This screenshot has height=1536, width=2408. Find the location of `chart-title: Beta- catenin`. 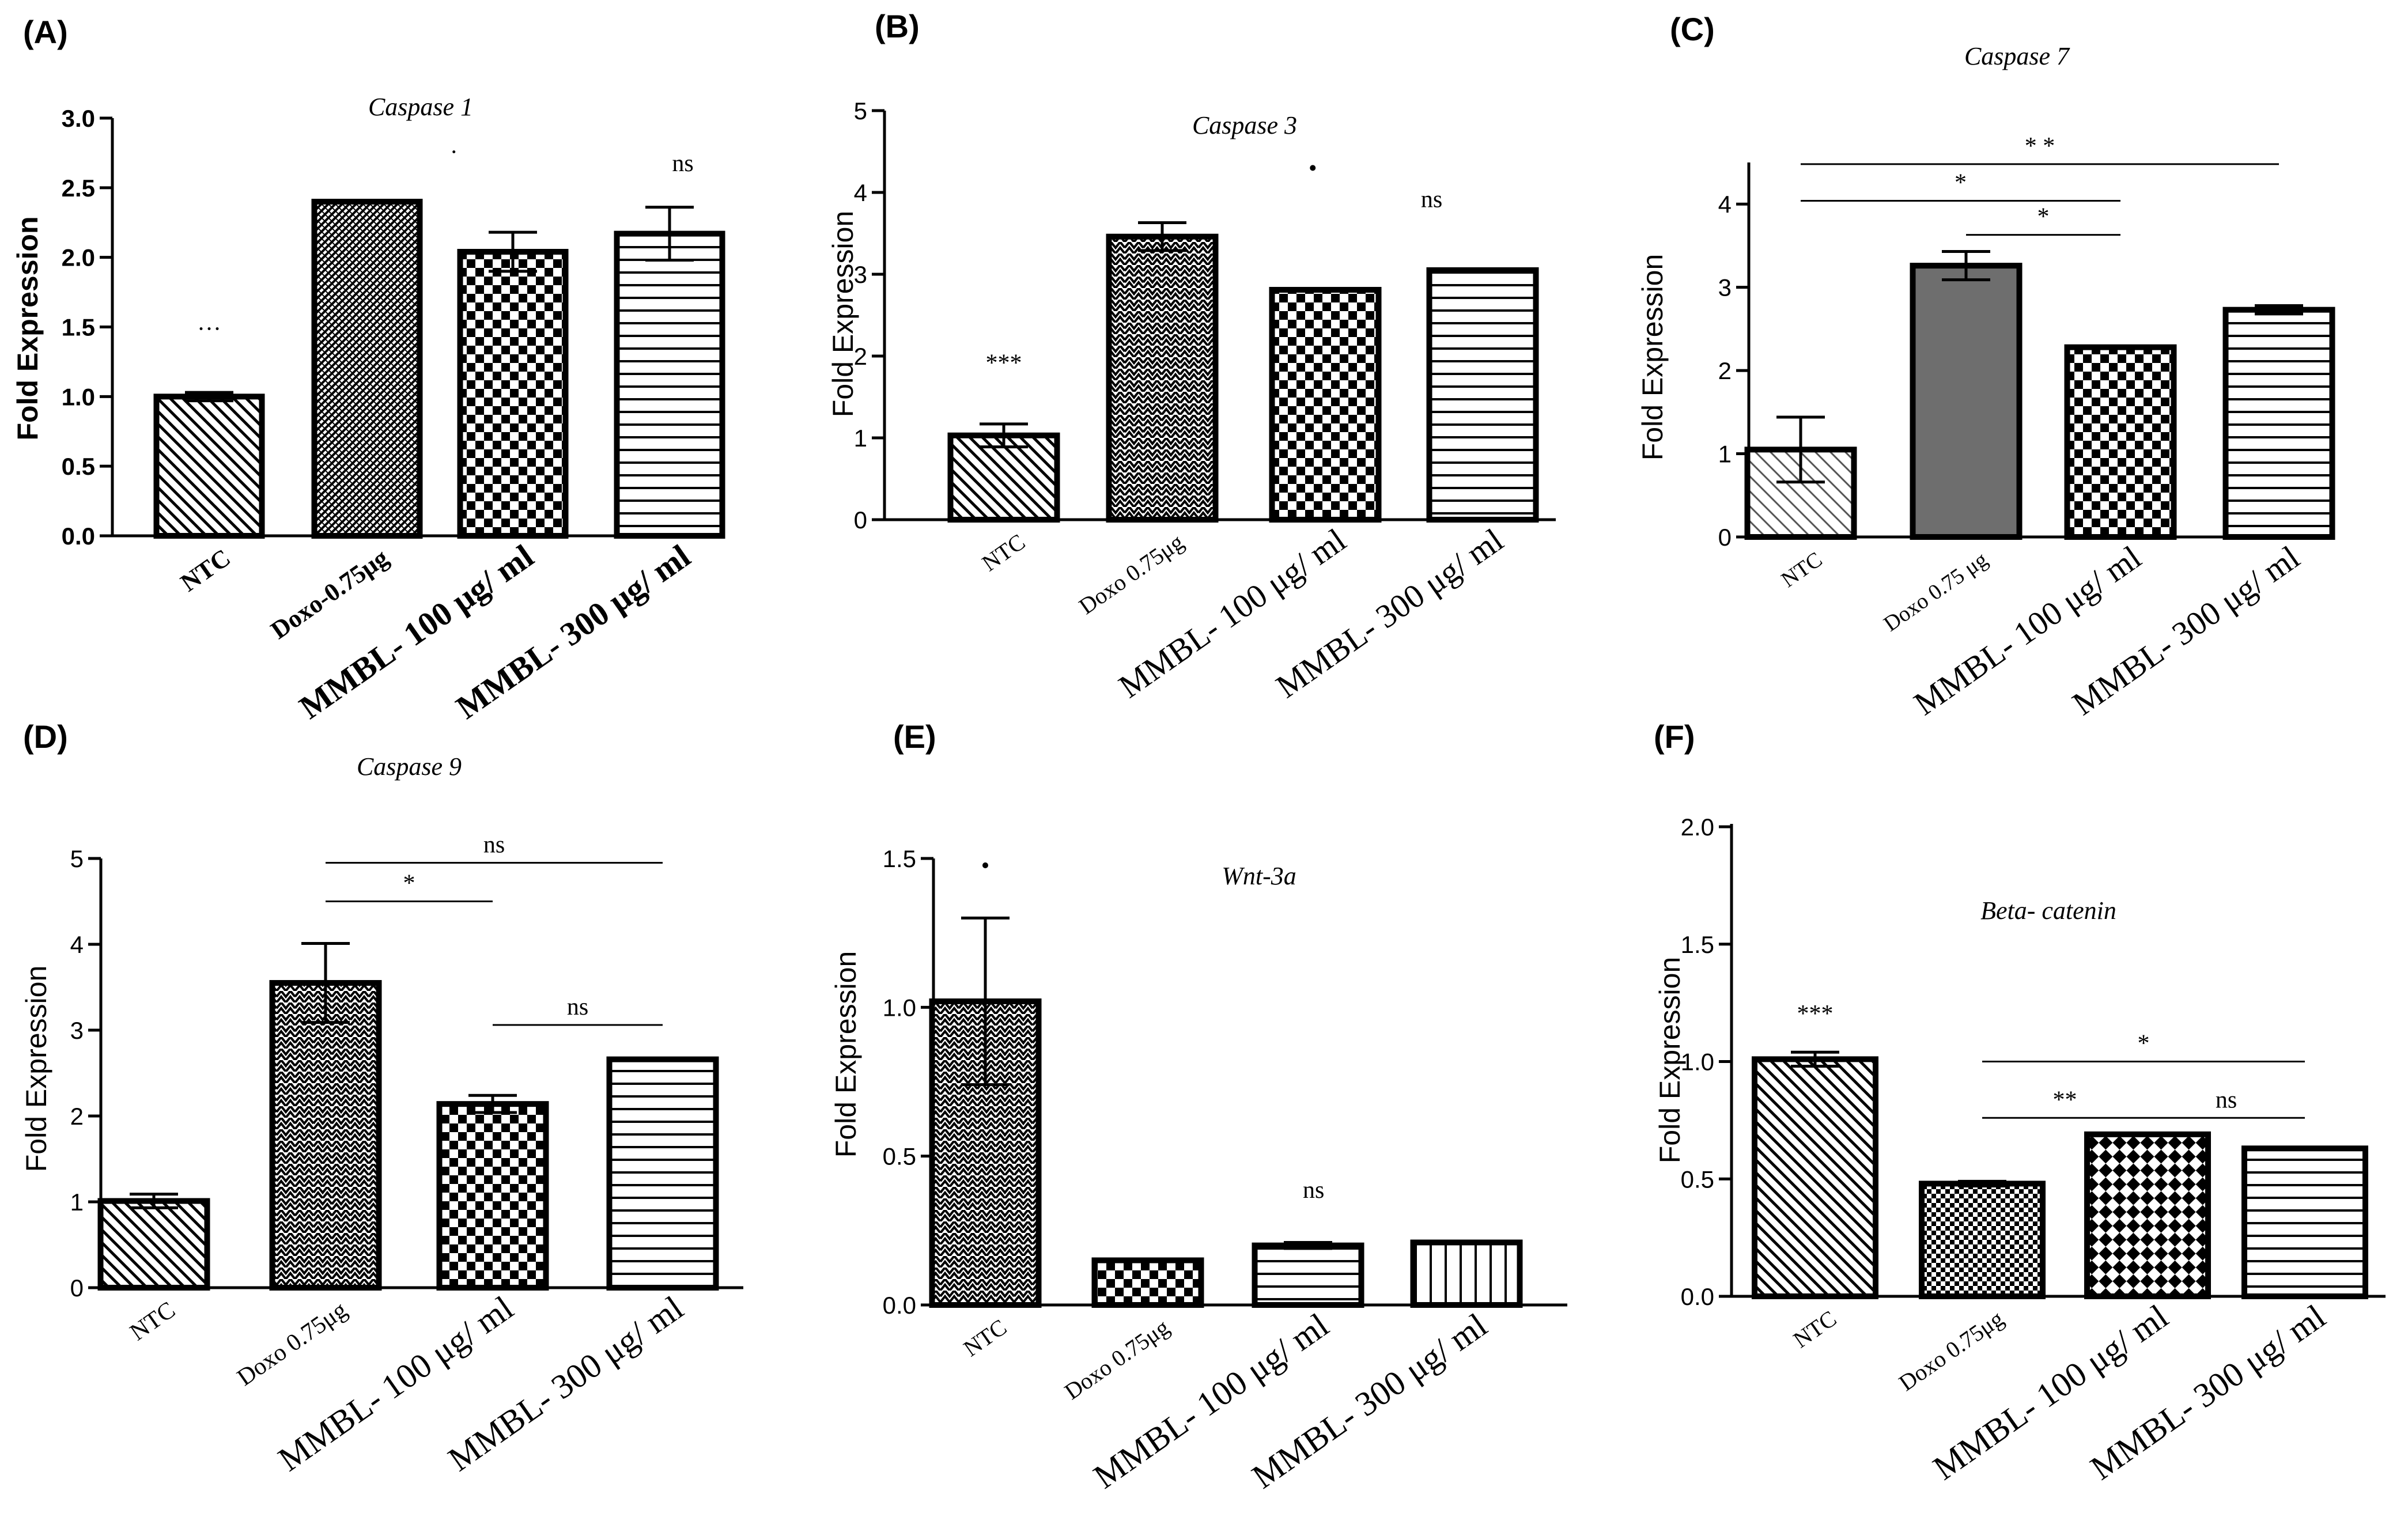

chart-title: Beta- catenin is located at coordinates (2048, 910).